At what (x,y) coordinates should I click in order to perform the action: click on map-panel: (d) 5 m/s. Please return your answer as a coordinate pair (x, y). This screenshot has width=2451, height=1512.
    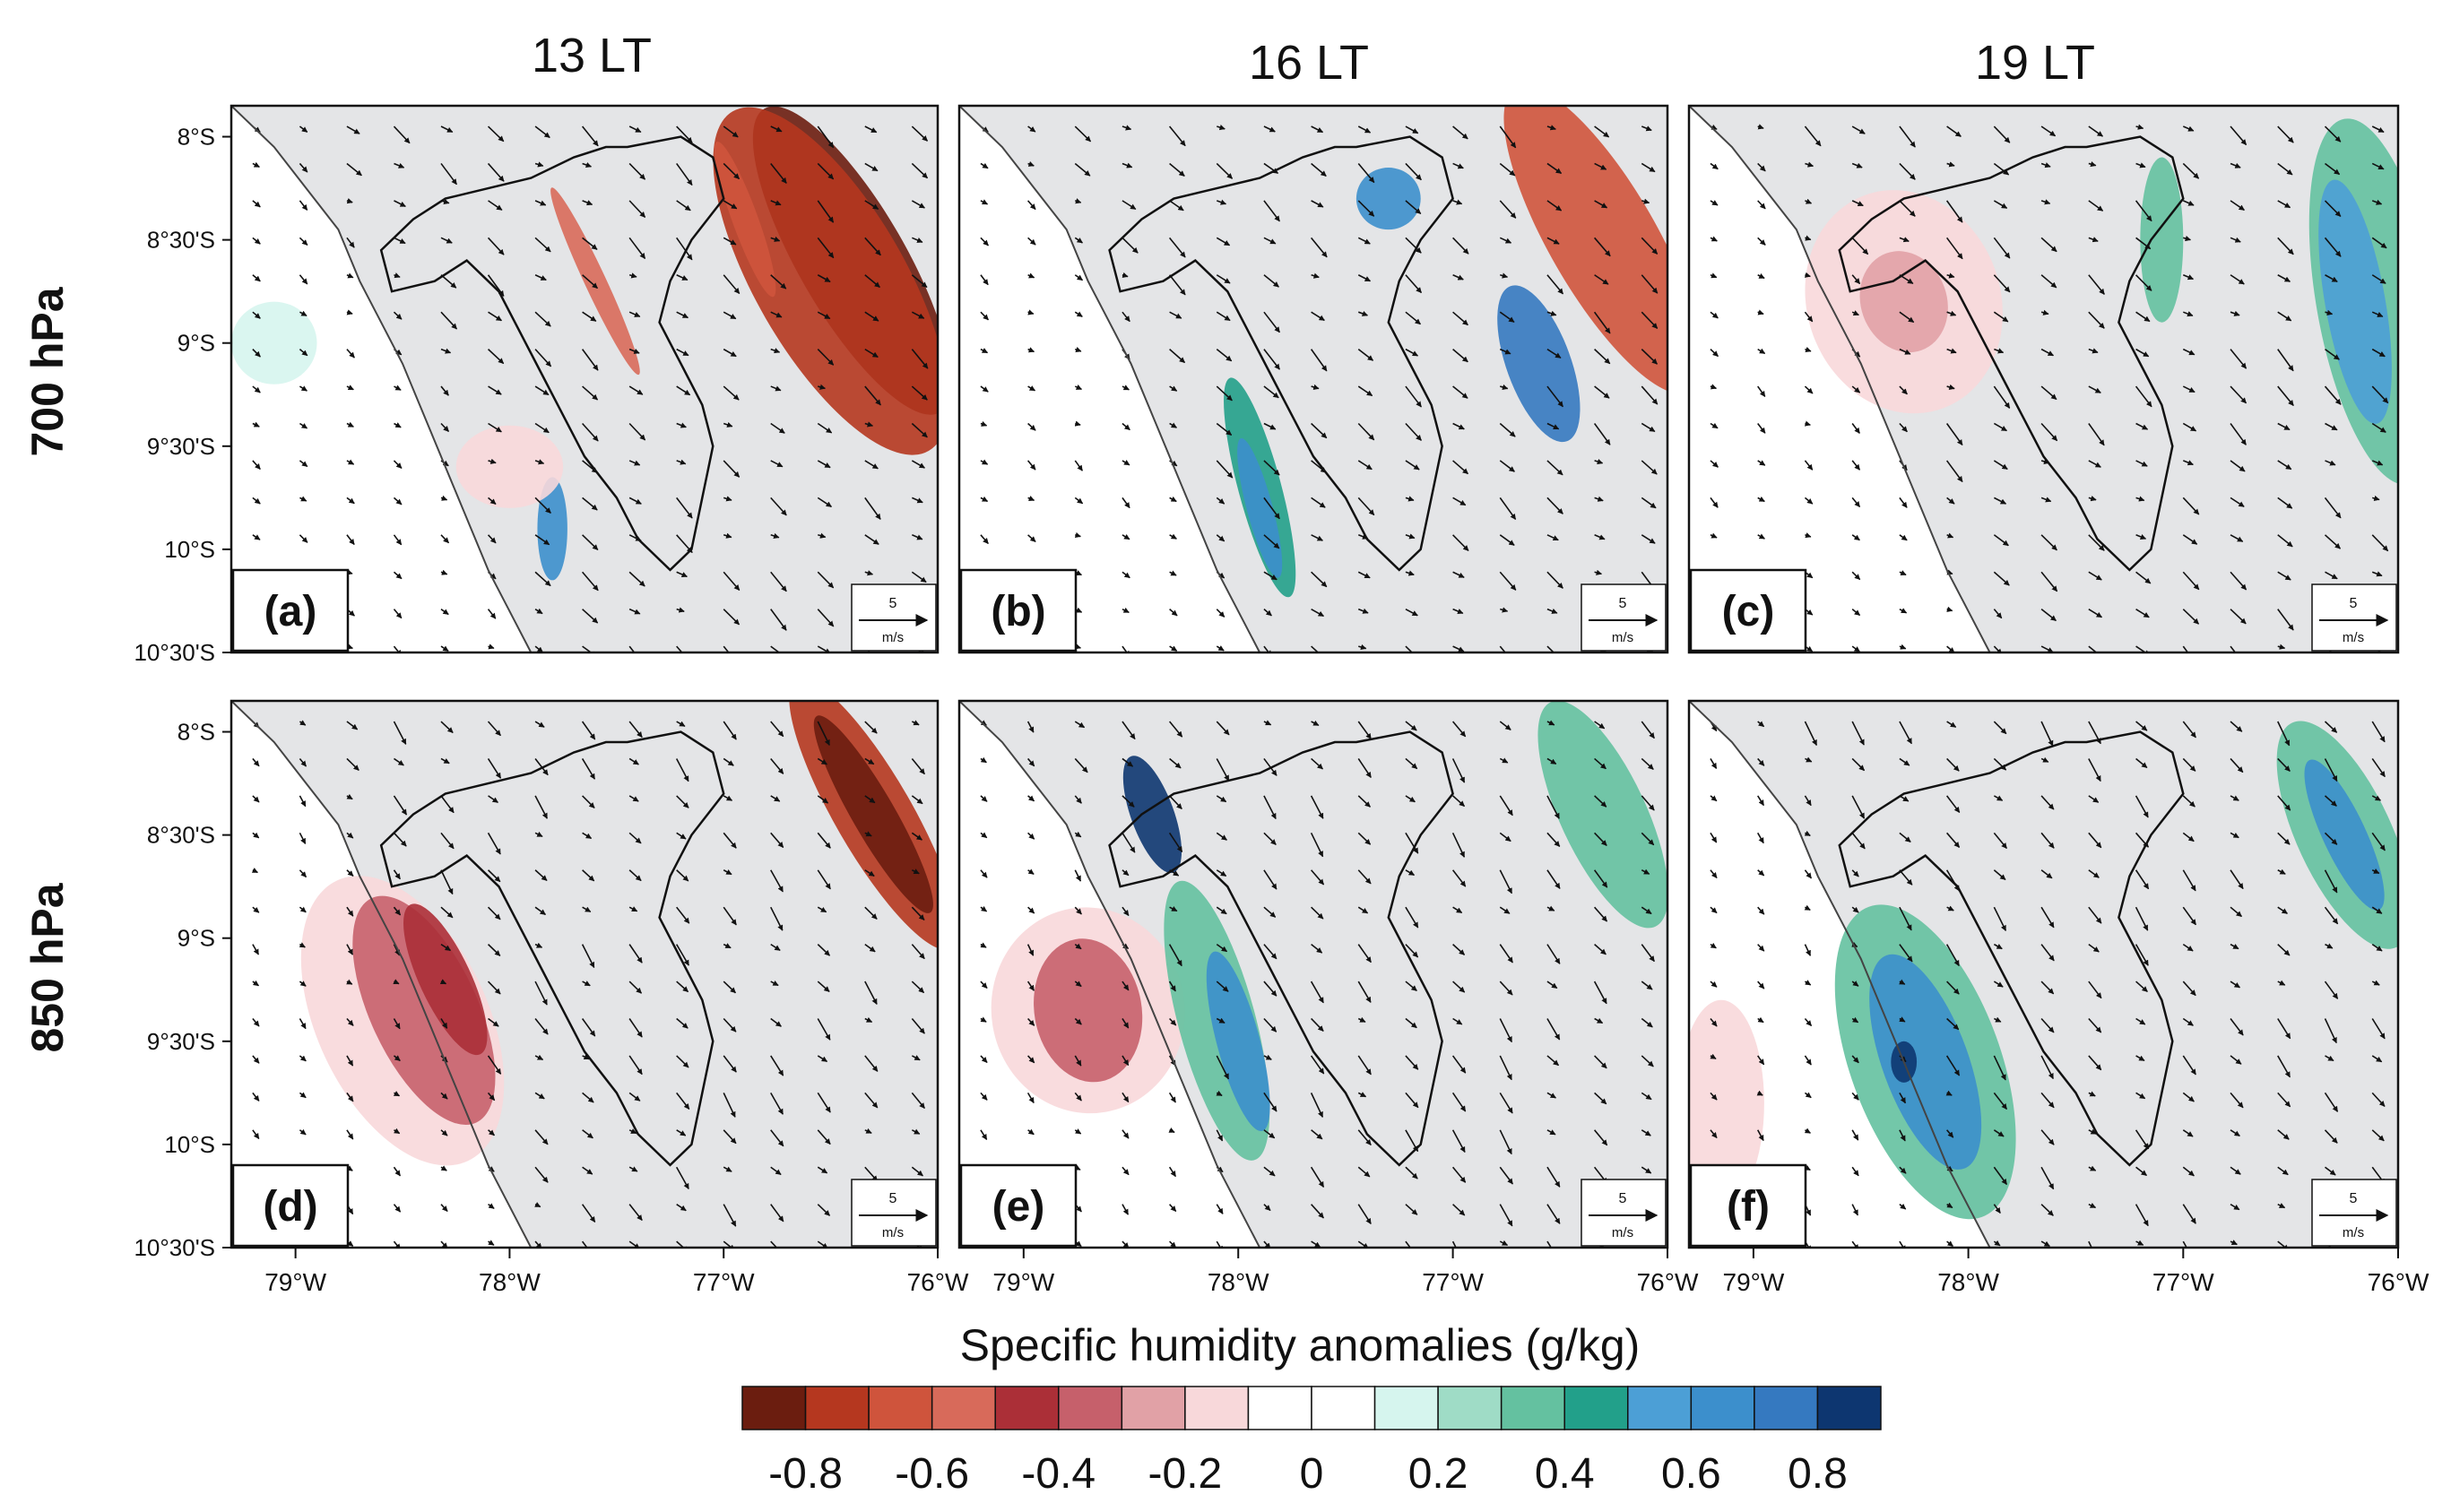
    Looking at the image, I should click on (585, 974).